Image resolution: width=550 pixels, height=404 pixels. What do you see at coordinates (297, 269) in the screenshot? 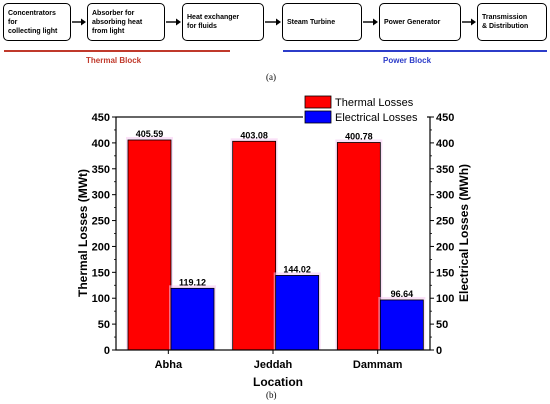
I see `bar-value-label: 144.02` at bounding box center [297, 269].